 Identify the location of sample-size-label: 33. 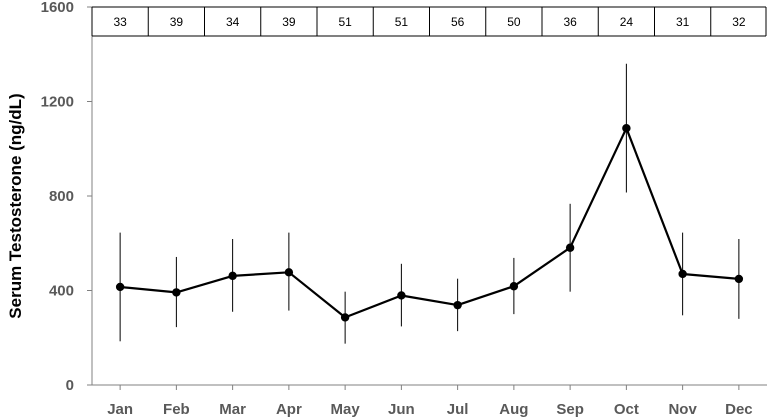
(120, 22).